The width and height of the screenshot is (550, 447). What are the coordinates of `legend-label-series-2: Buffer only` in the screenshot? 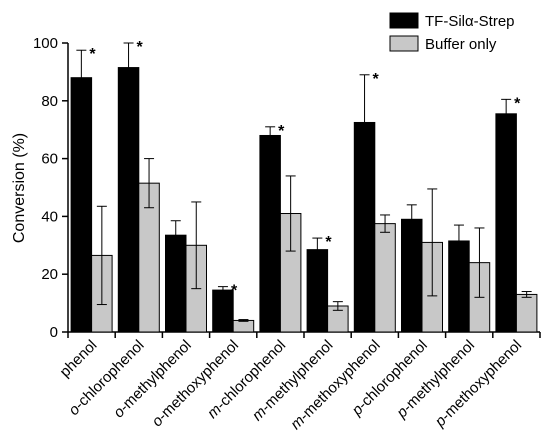 It's located at (461, 44).